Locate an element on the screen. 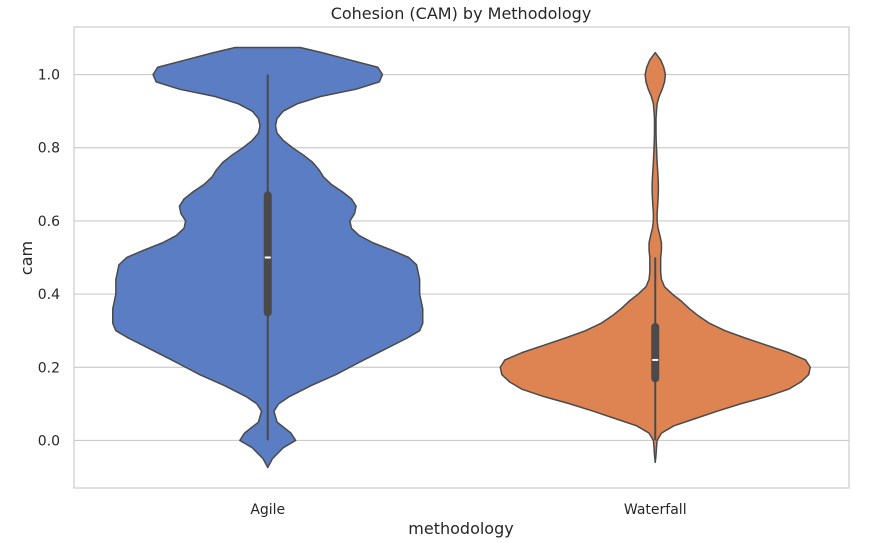 Image resolution: width=873 pixels, height=543 pixels. y-tick-label: 0.6 is located at coordinates (49, 222).